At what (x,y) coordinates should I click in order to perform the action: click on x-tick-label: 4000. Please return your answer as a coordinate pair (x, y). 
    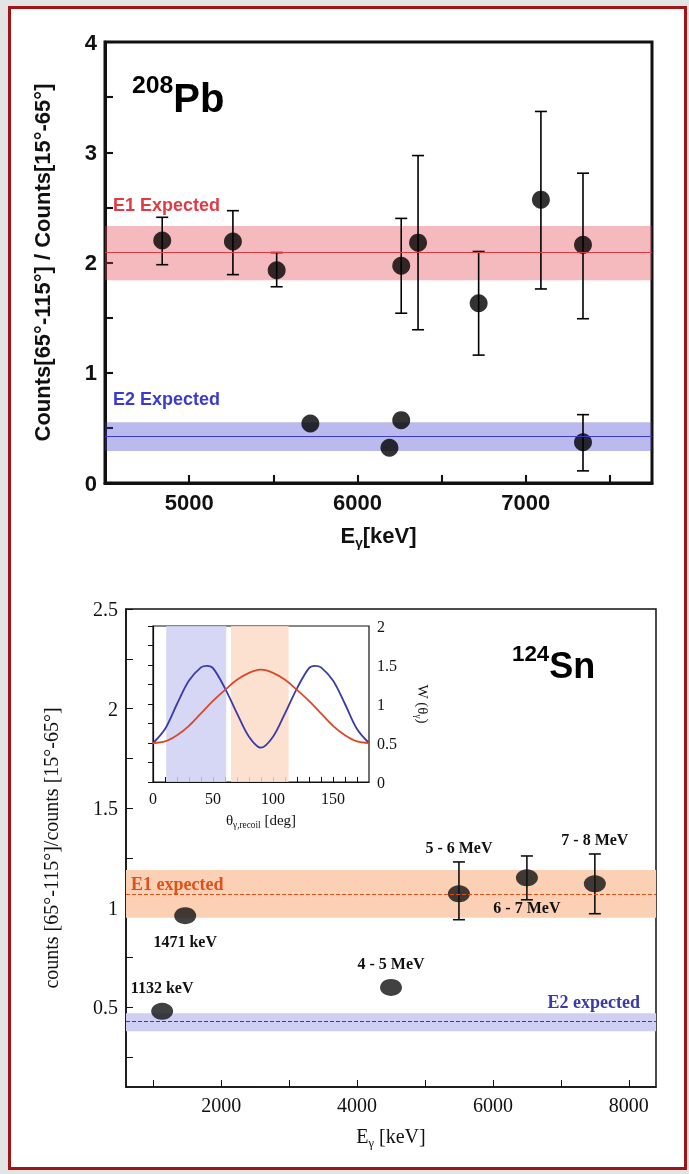
    Looking at the image, I should click on (357, 1105).